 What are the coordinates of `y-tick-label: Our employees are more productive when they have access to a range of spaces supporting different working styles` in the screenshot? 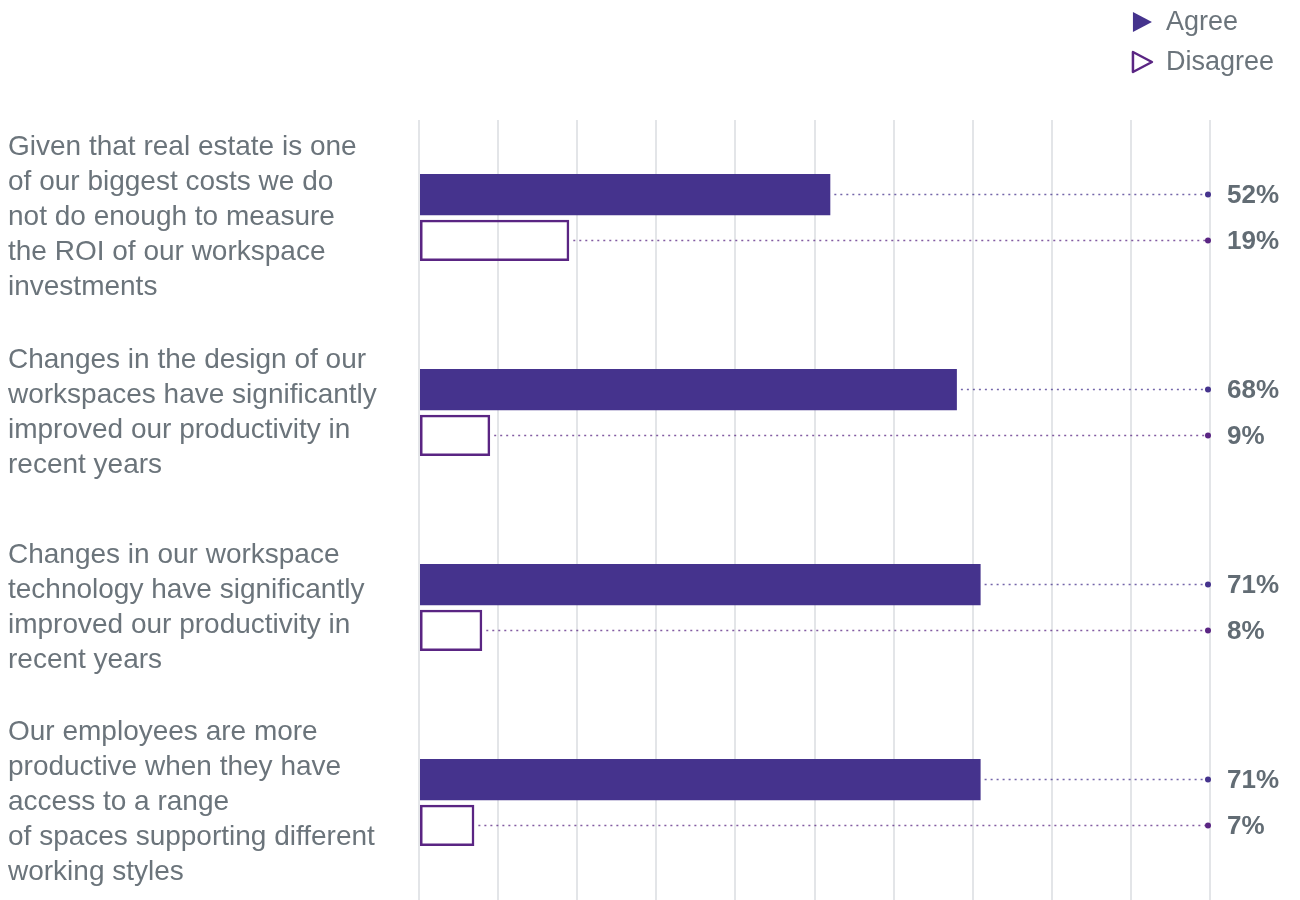 It's located at (191, 801).